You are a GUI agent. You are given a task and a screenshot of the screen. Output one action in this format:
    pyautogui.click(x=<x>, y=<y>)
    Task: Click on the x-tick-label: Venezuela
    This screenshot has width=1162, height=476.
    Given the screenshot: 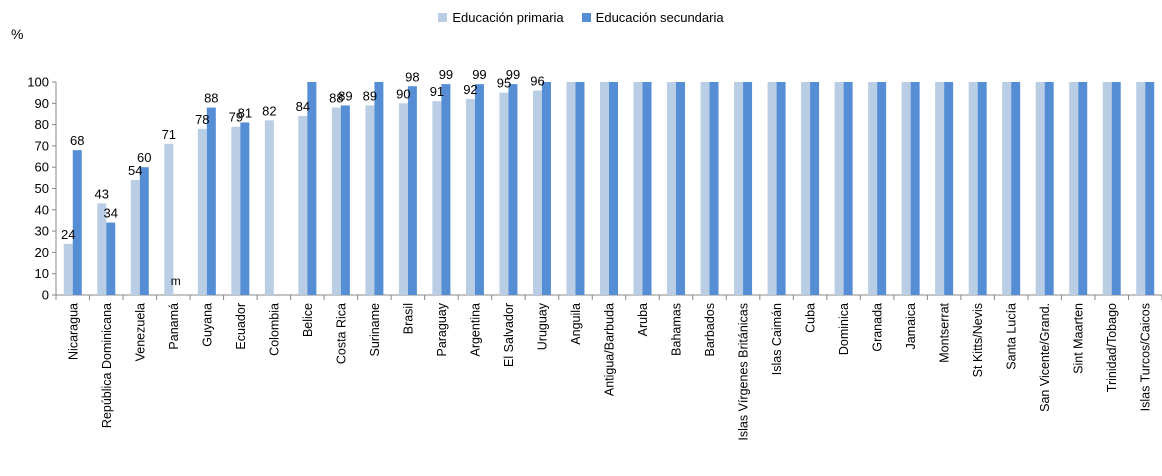 What is the action you would take?
    pyautogui.click(x=140, y=332)
    